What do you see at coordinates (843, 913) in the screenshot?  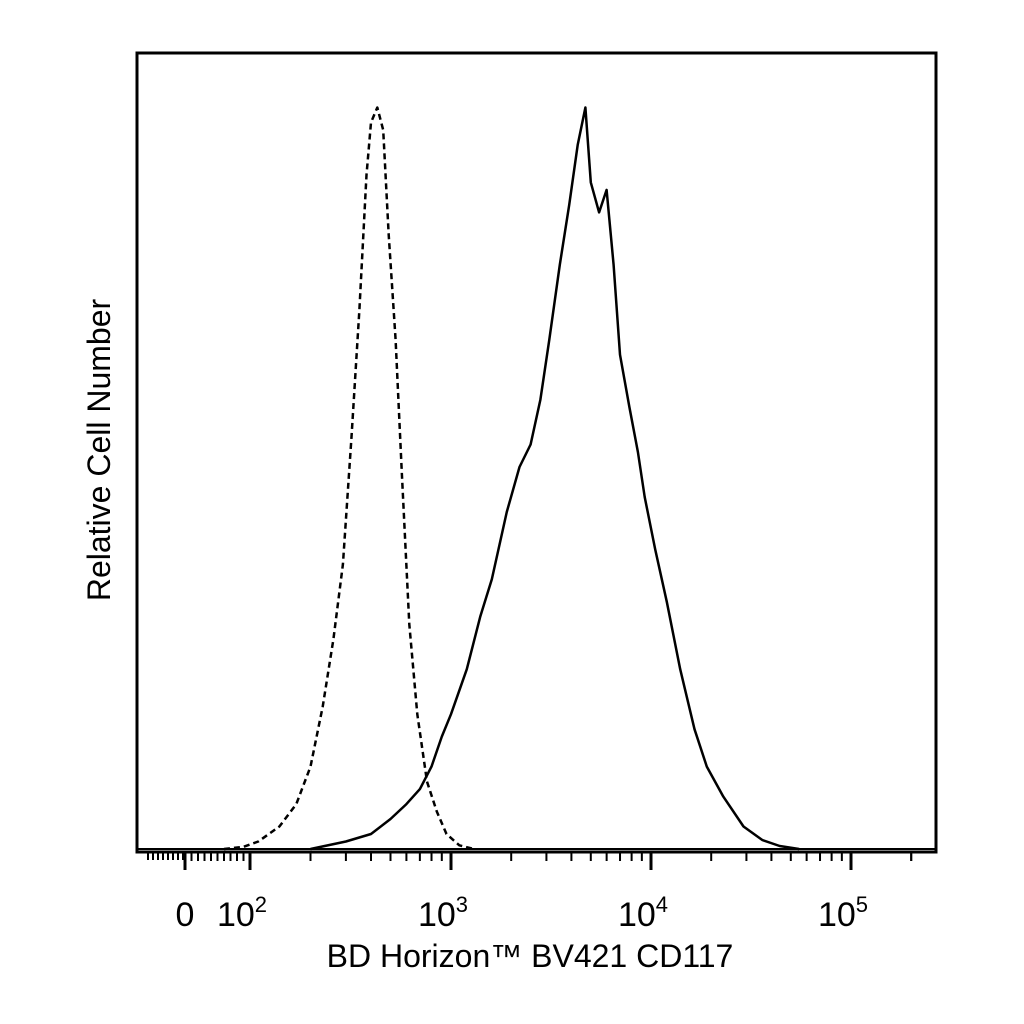 I see `x-tick-label: 10⁵` at bounding box center [843, 913].